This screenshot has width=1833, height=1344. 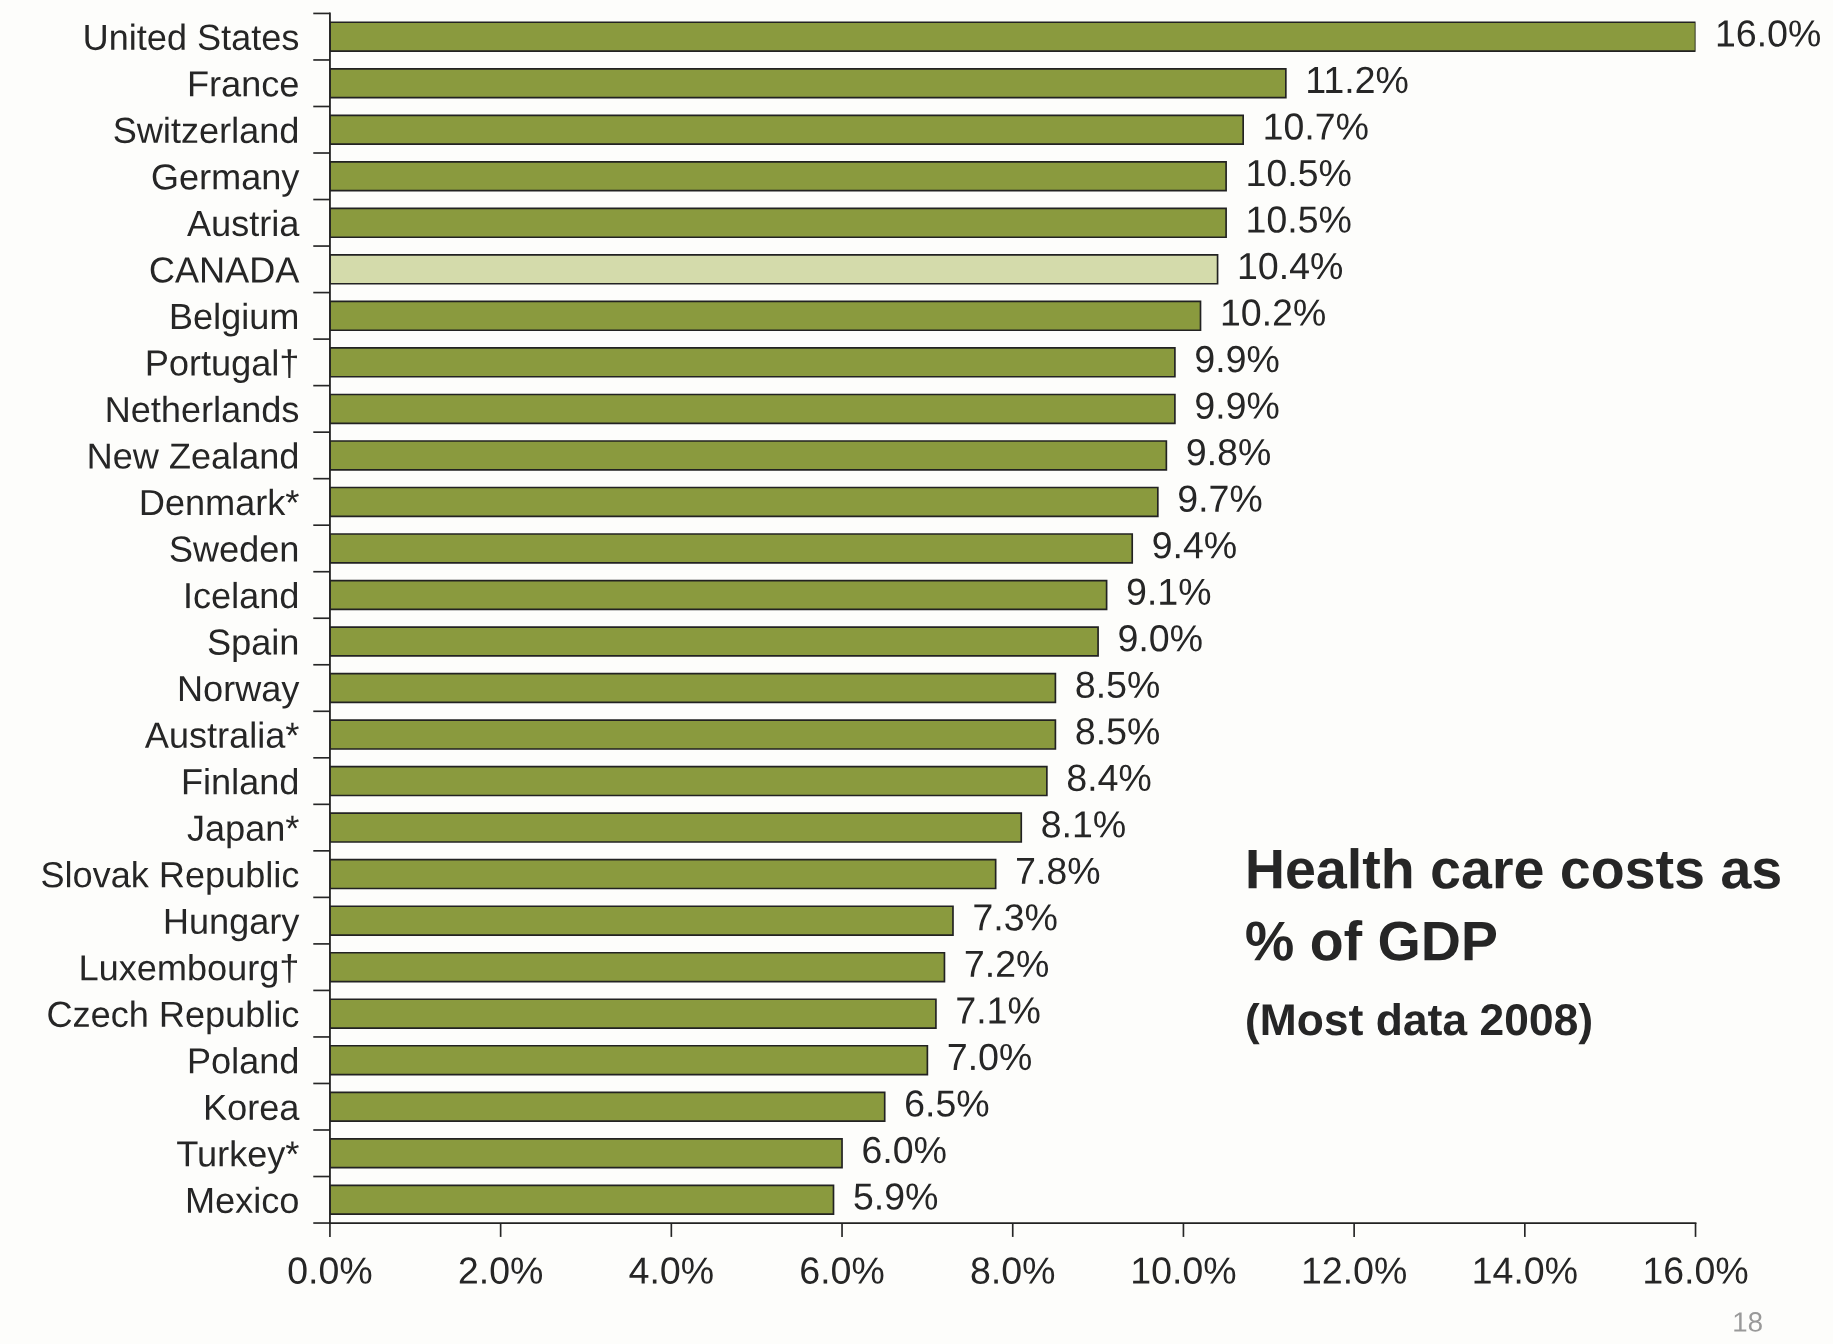 I want to click on y-tick-label: Austria, so click(x=243, y=223).